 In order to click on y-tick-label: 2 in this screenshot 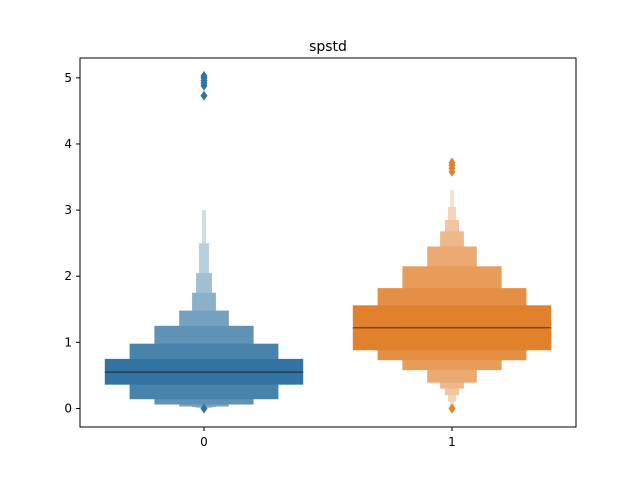, I will do `click(68, 276)`.